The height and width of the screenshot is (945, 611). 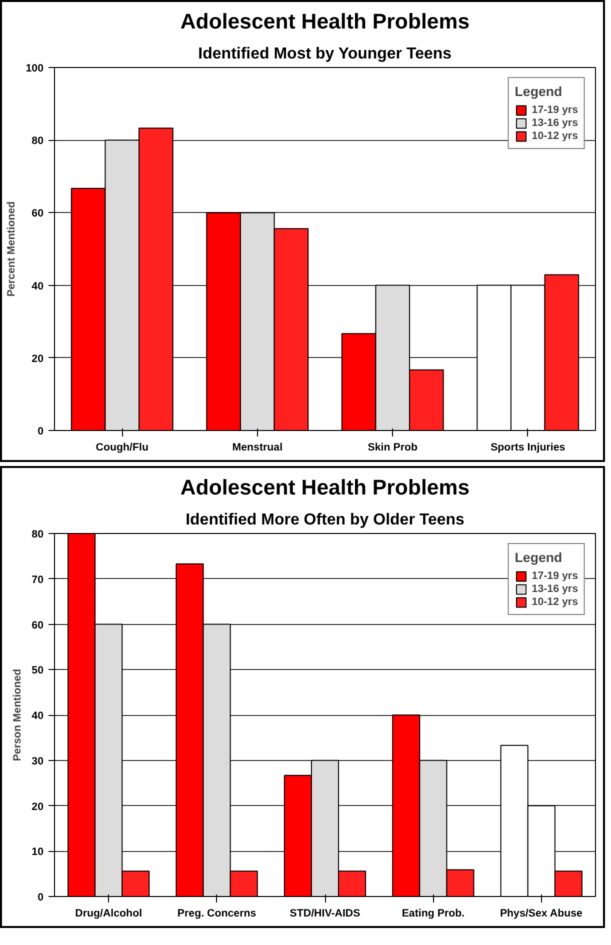 I want to click on x-tick-label: Preg. Concerns, so click(x=216, y=914).